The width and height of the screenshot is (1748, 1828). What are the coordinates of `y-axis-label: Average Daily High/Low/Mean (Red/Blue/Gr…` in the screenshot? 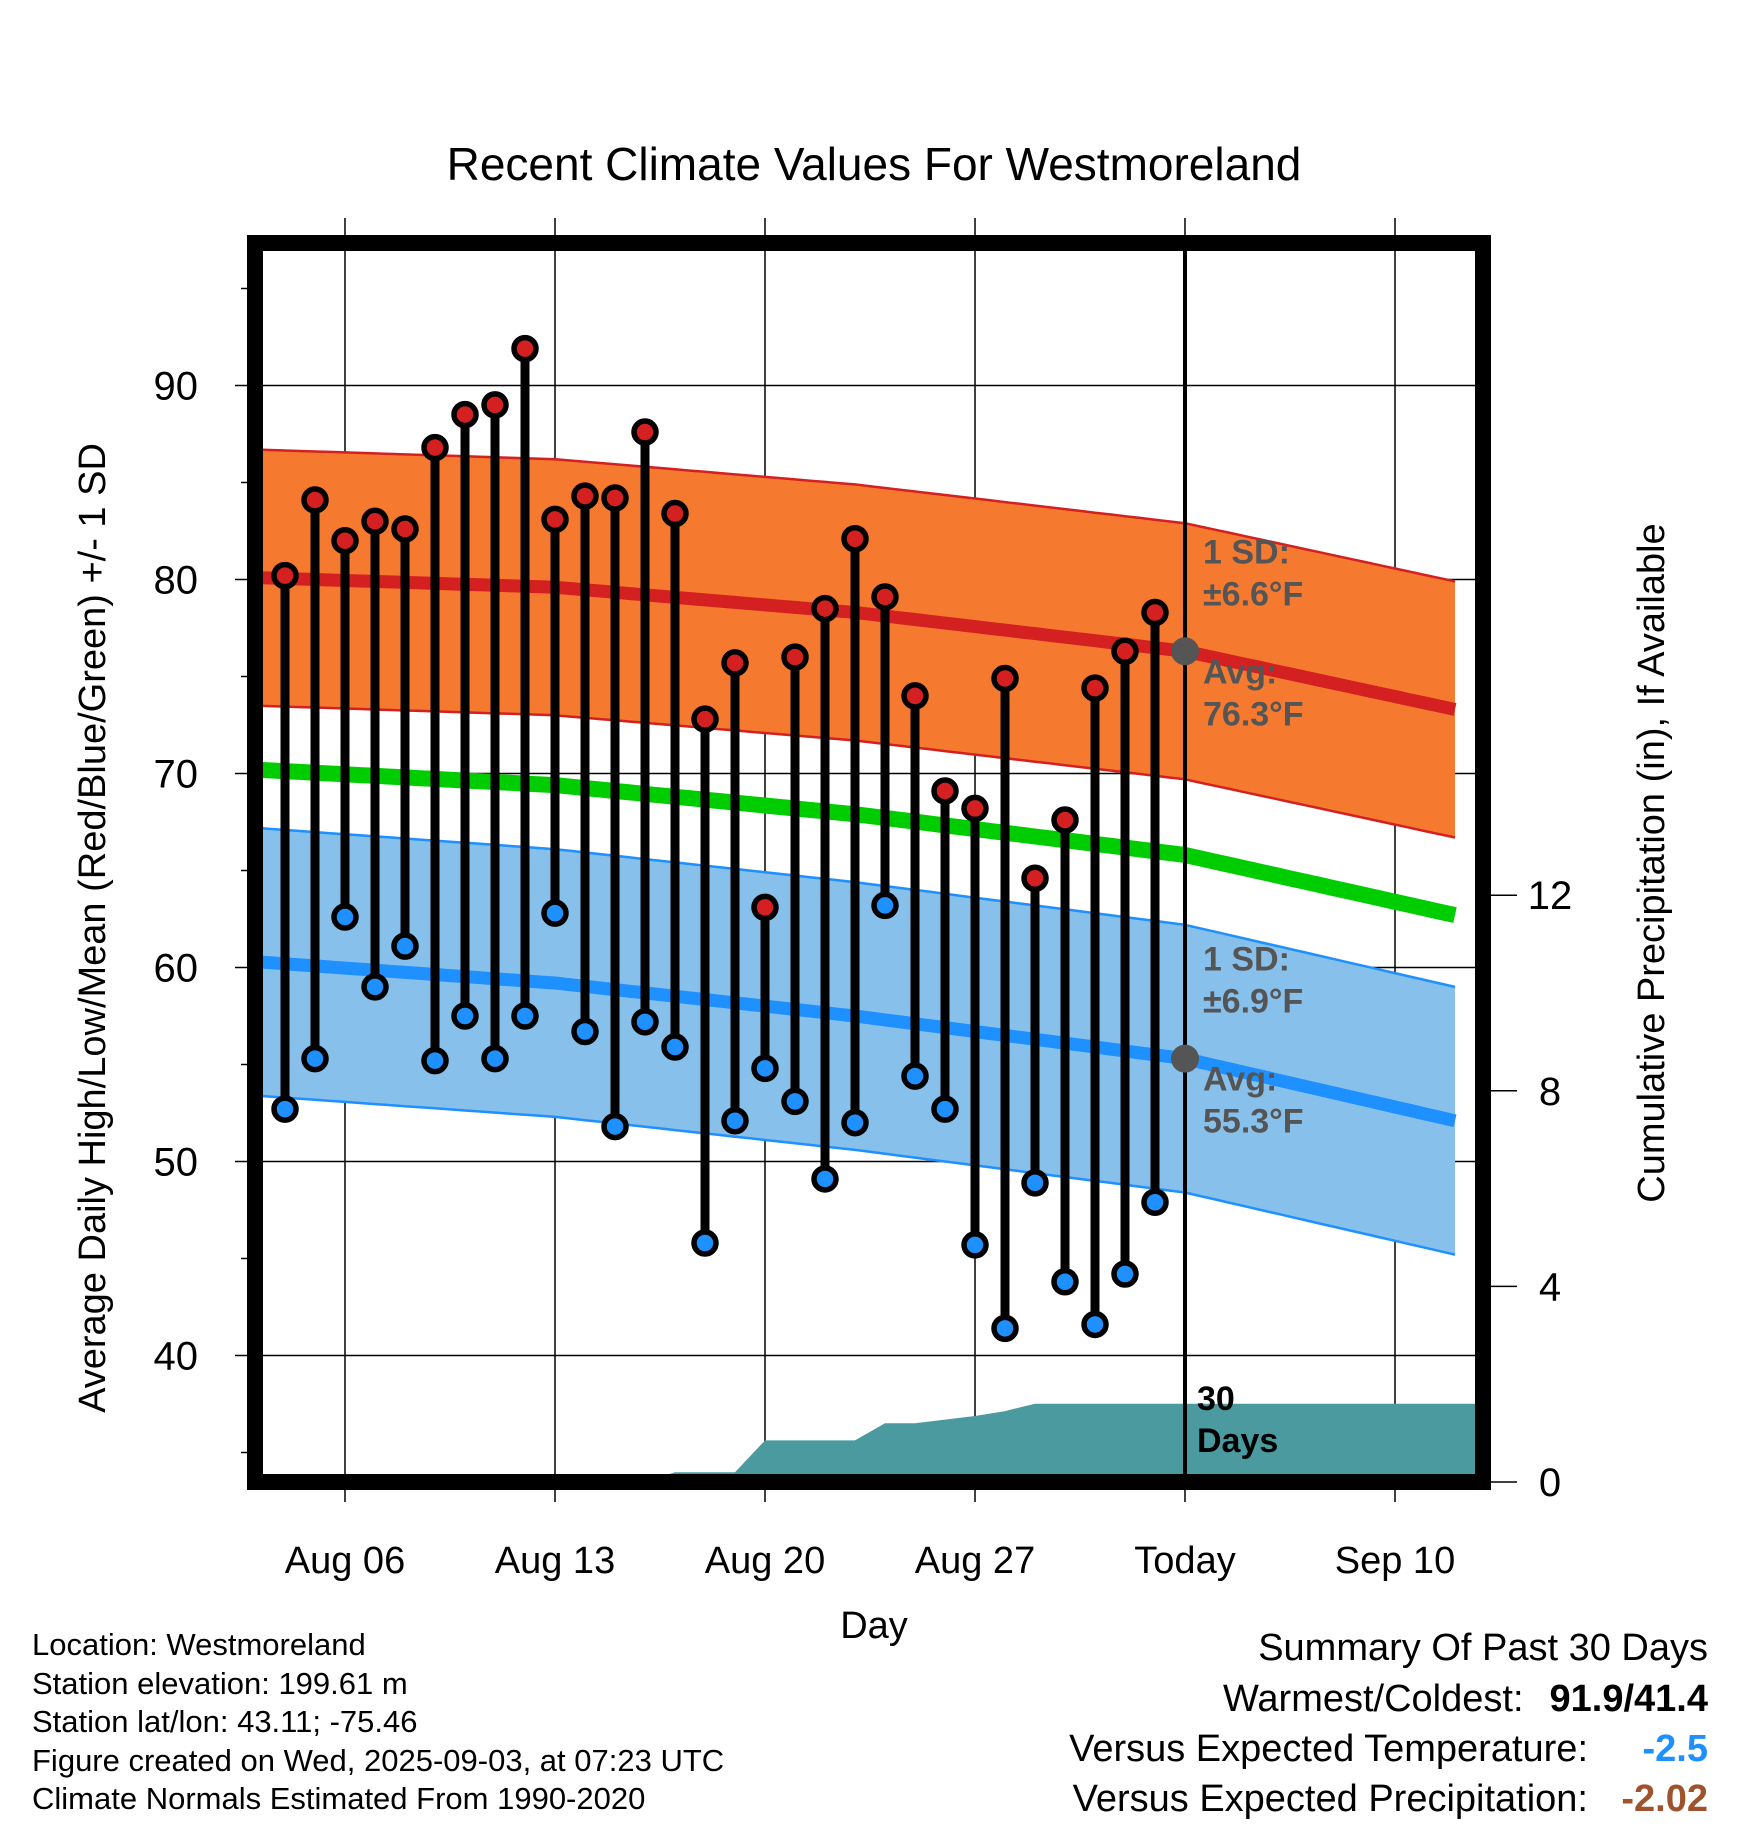 It's located at (93, 928).